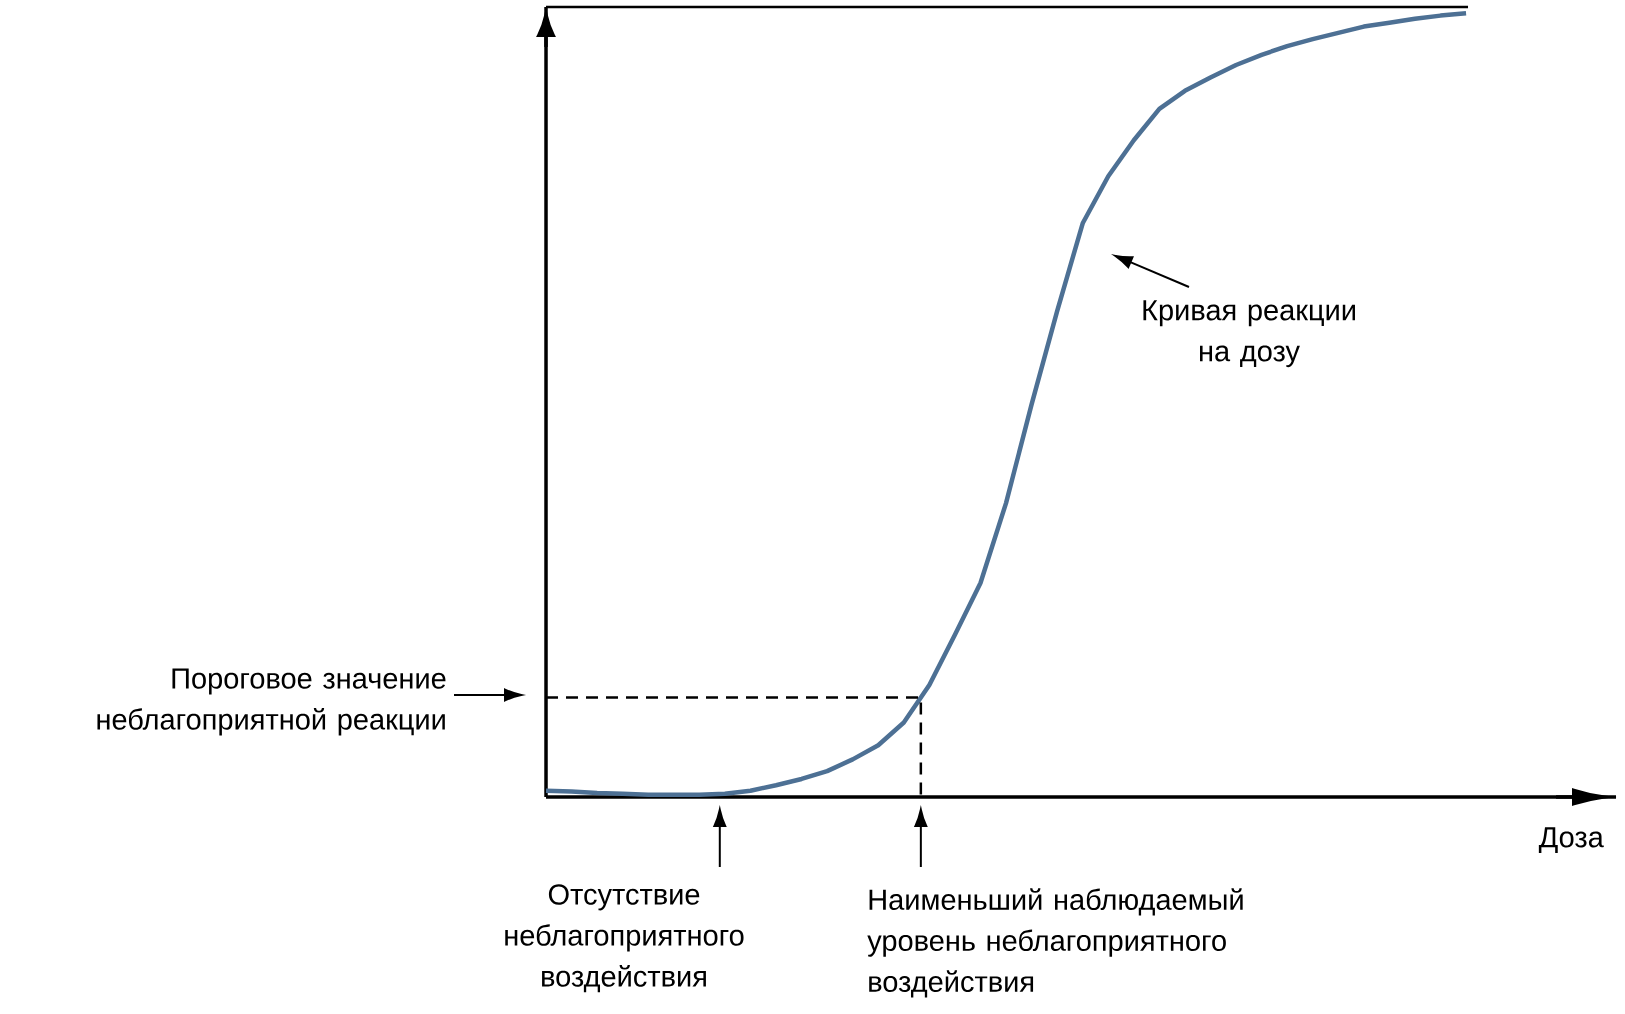  What do you see at coordinates (1055, 943) in the screenshot?
I see `text: Наименьший наблюдаемый уровень неблагоприятного воздействия` at bounding box center [1055, 943].